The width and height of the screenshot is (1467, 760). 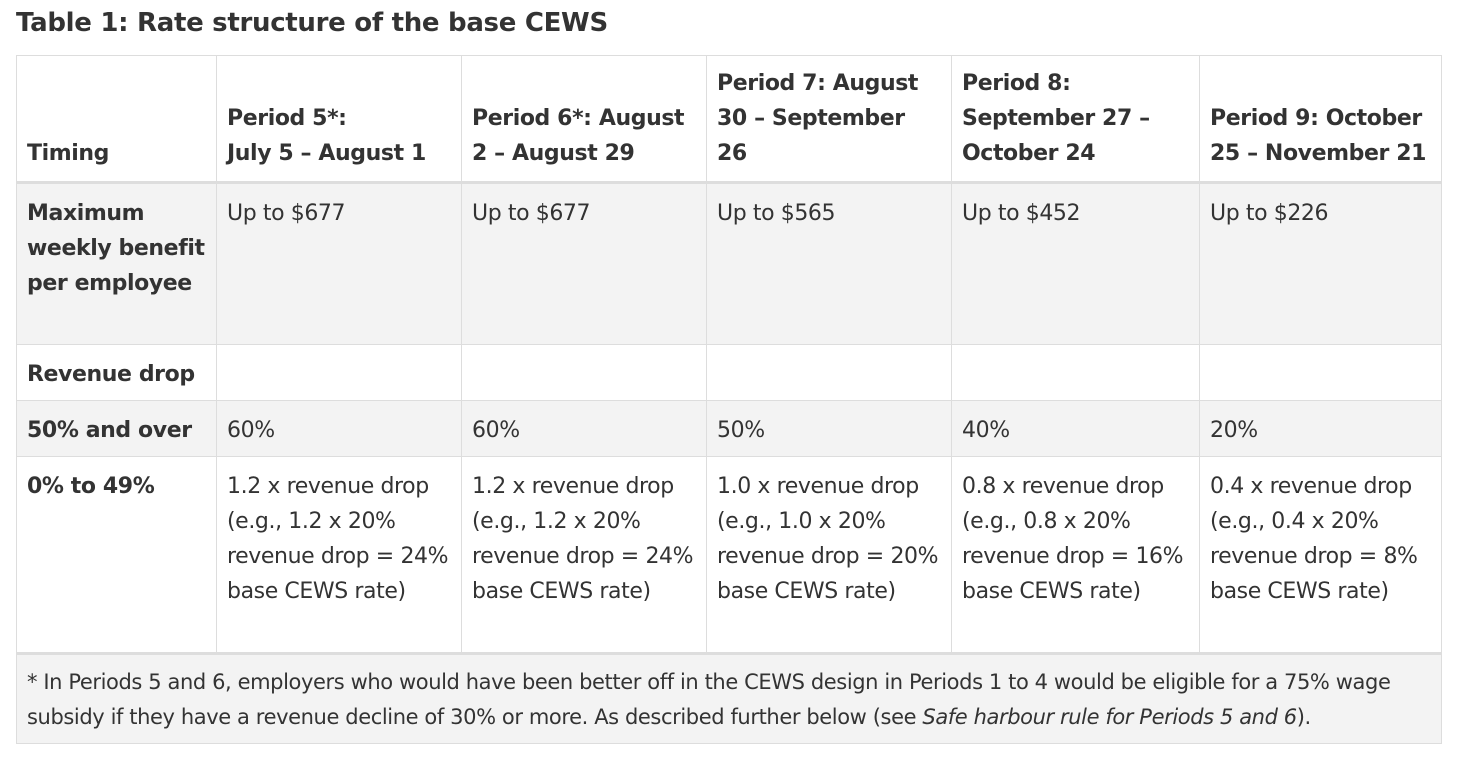 I want to click on footnote-end: )., so click(x=1303, y=717).